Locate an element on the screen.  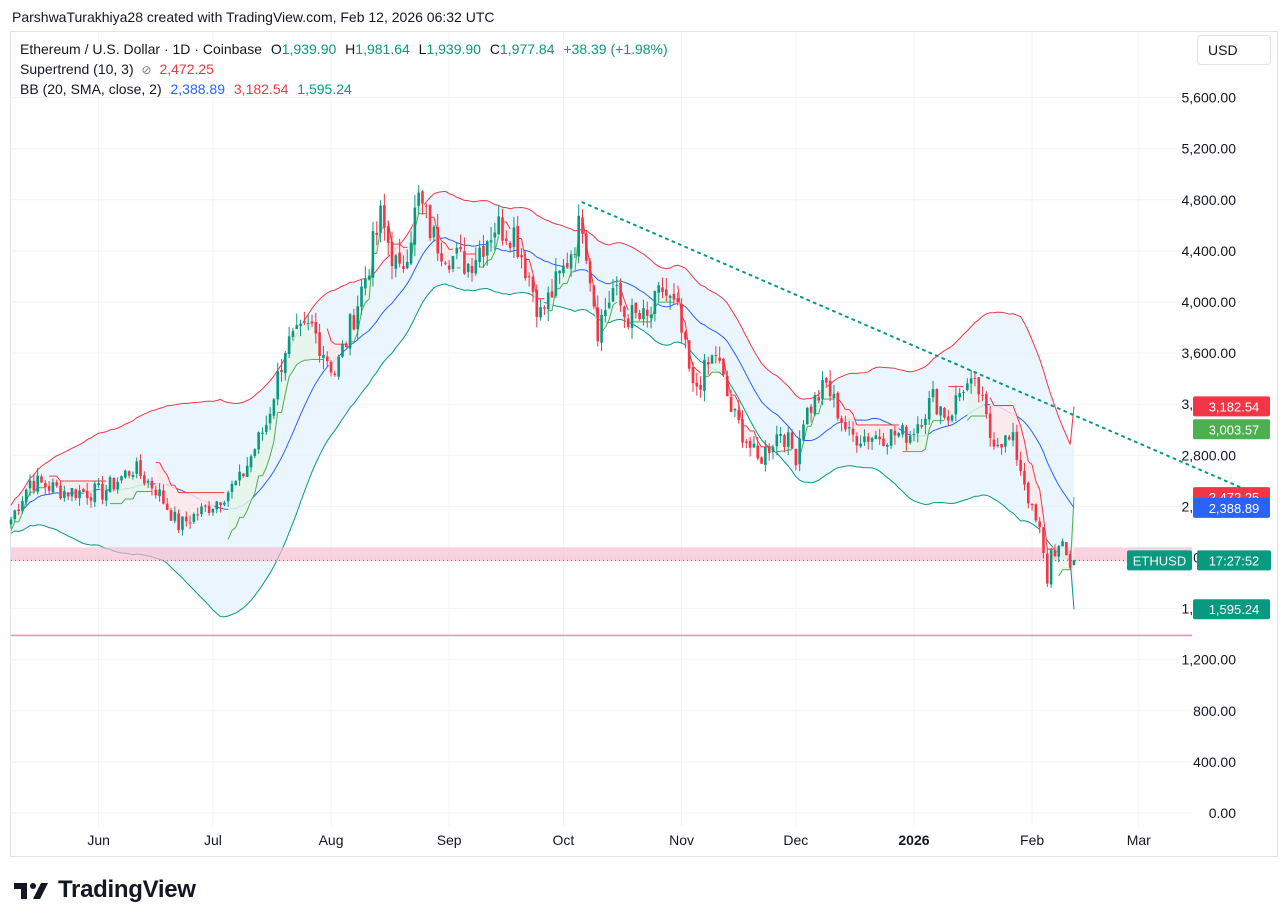
supertrend-label: Supertrend (10, 3) is located at coordinates (77, 68).